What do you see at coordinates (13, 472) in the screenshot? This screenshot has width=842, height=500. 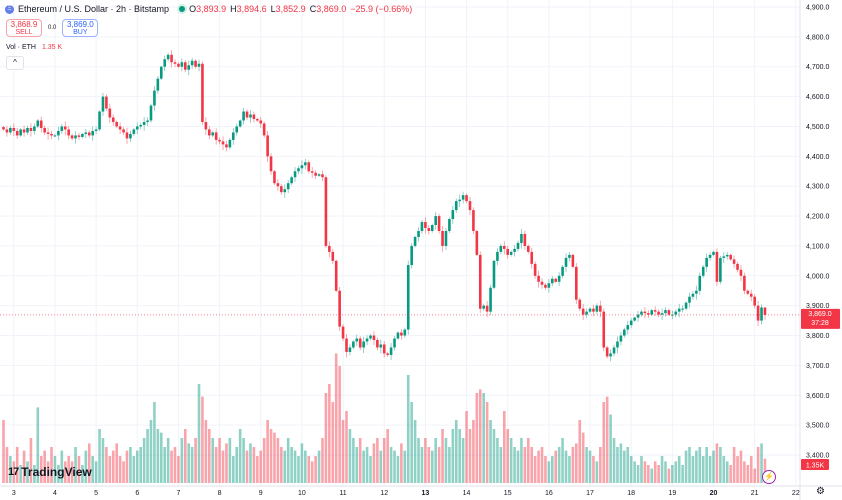 I see `tradingview-logo-icon: 17` at bounding box center [13, 472].